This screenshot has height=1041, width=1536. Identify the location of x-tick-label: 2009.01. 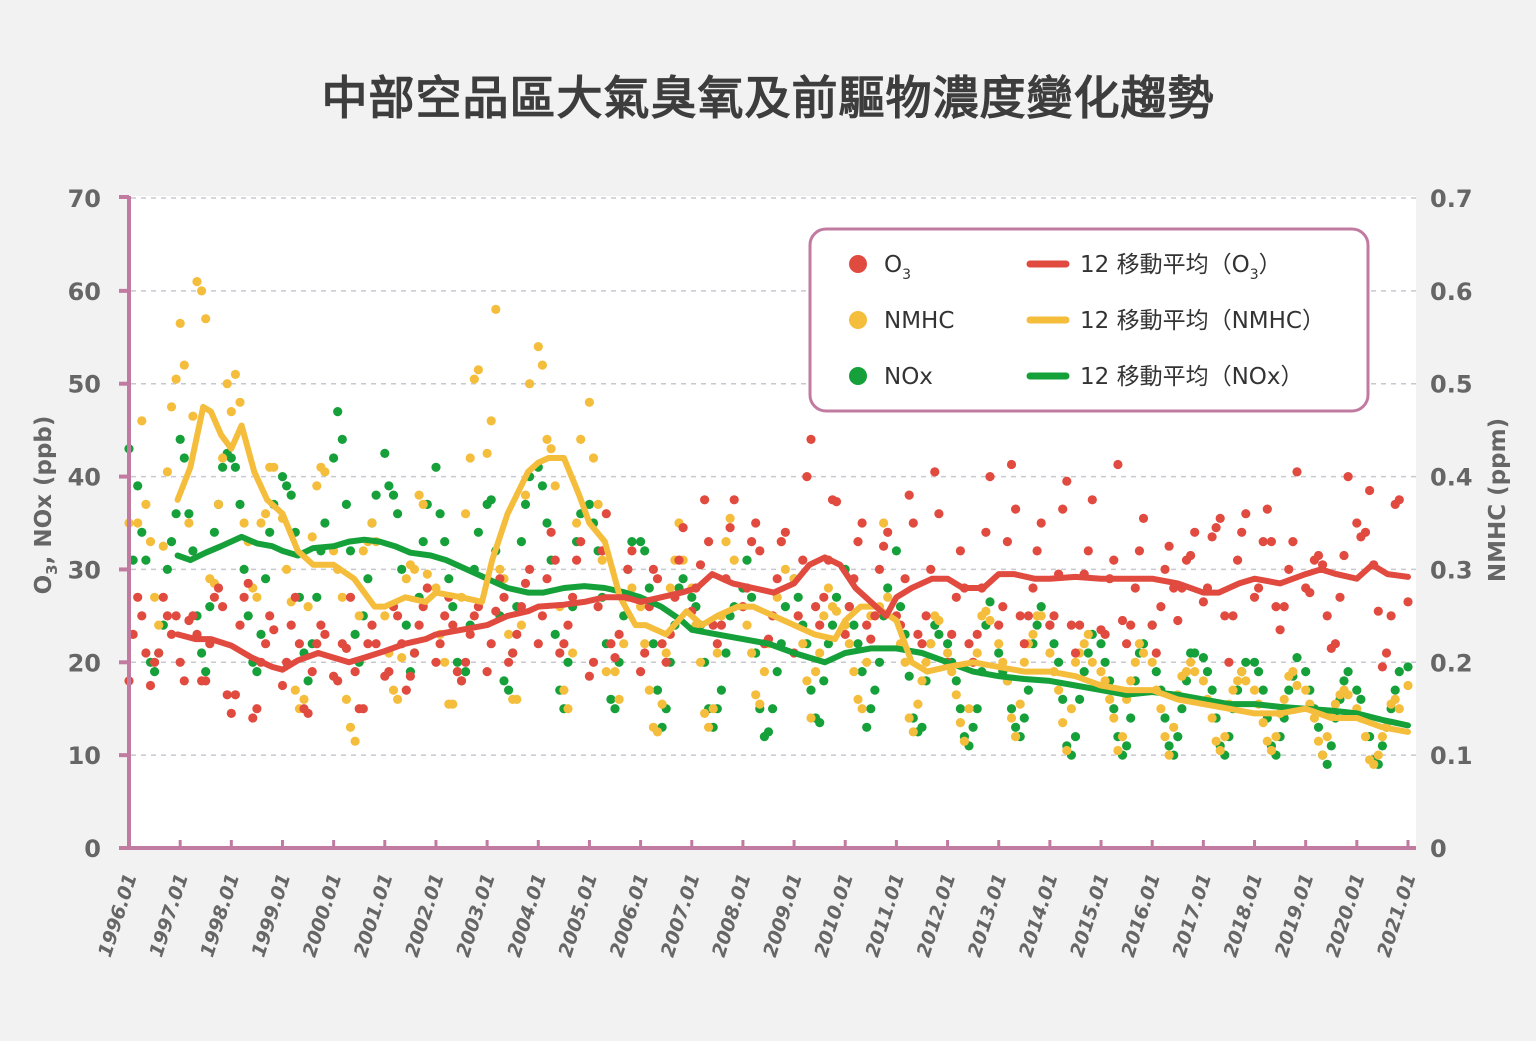
(783, 915).